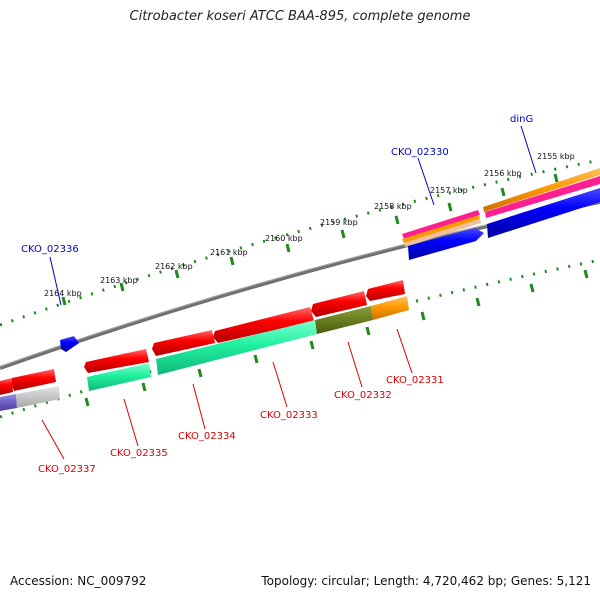 This screenshot has height=600, width=600. What do you see at coordinates (284, 238) in the screenshot?
I see `scale-label: 2160 kbp` at bounding box center [284, 238].